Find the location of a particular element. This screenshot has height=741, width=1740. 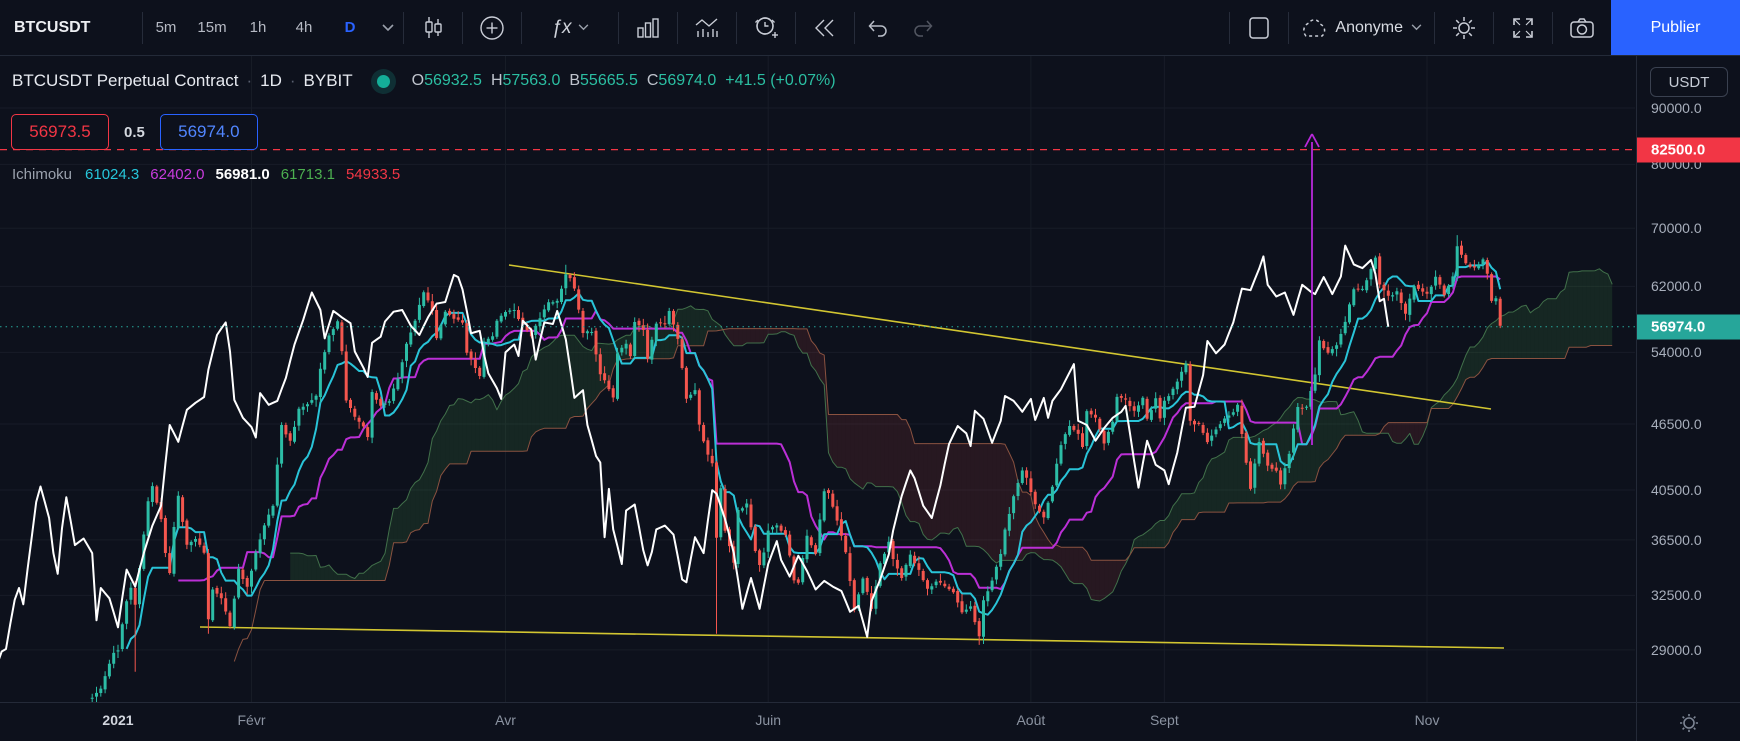

user-chevron-down-icon is located at coordinates (1416, 27).